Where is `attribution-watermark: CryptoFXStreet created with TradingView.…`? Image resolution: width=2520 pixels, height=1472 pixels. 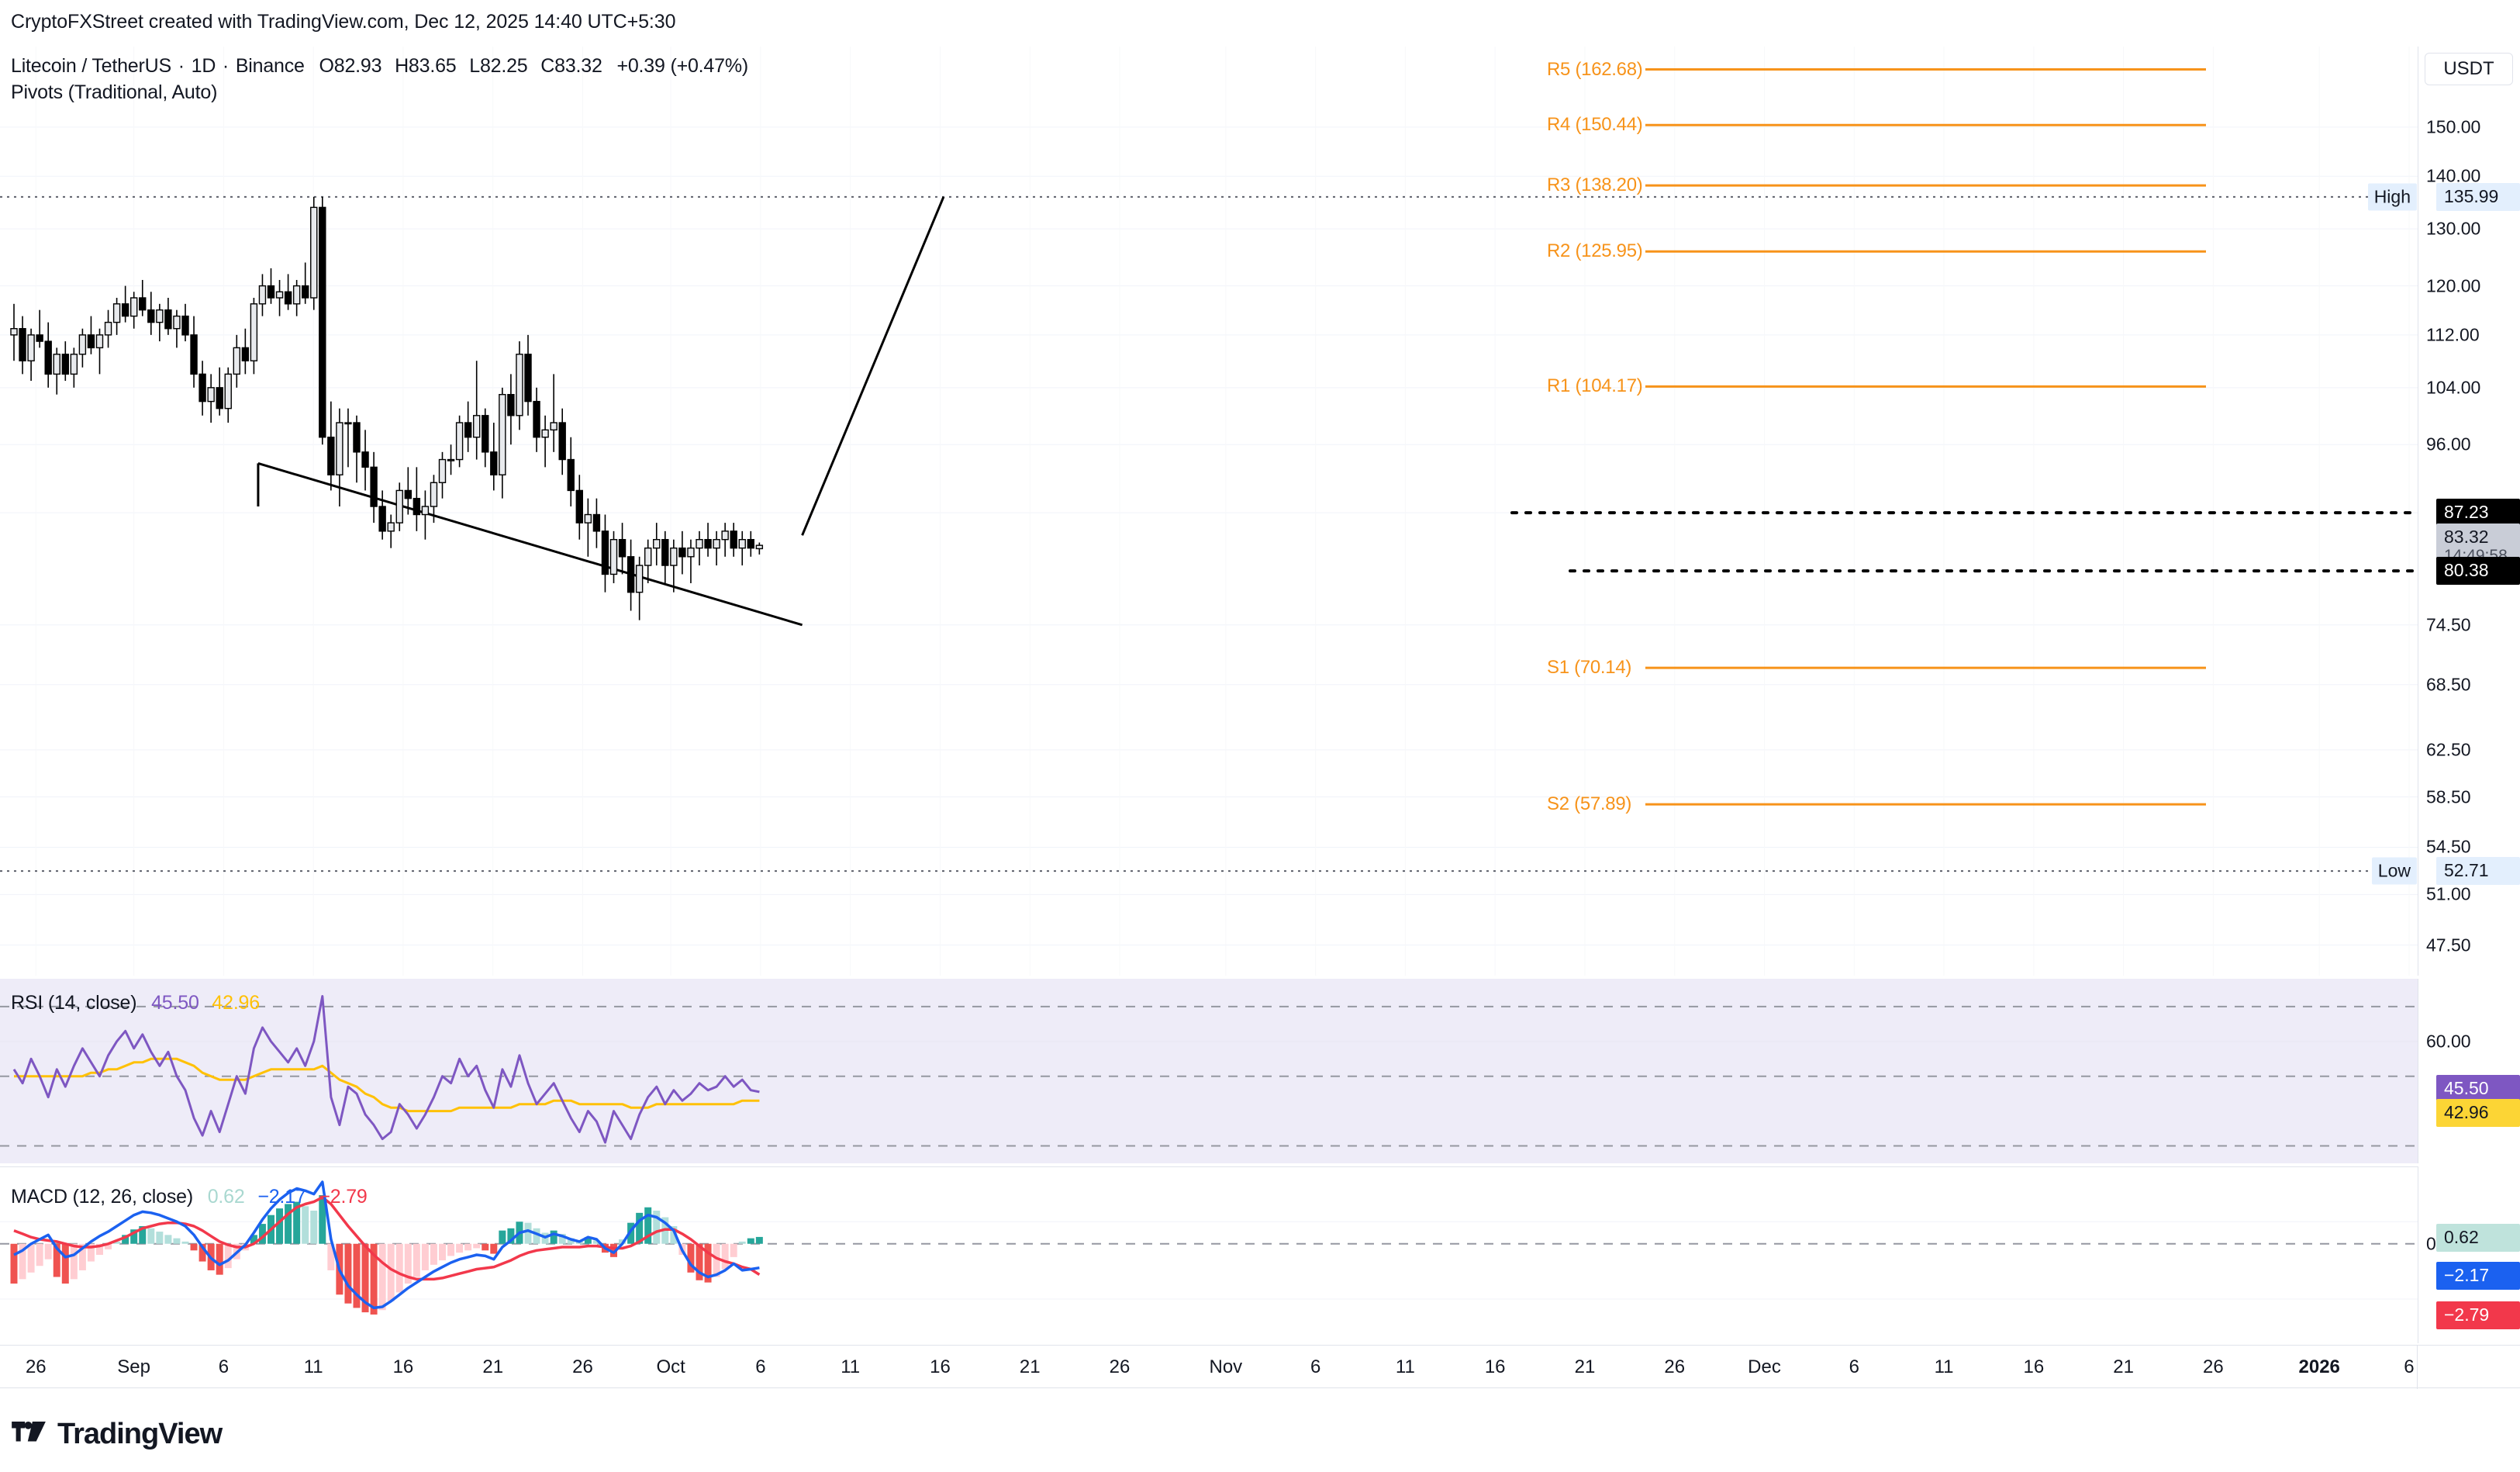 attribution-watermark: CryptoFXStreet created with TradingView.… is located at coordinates (343, 22).